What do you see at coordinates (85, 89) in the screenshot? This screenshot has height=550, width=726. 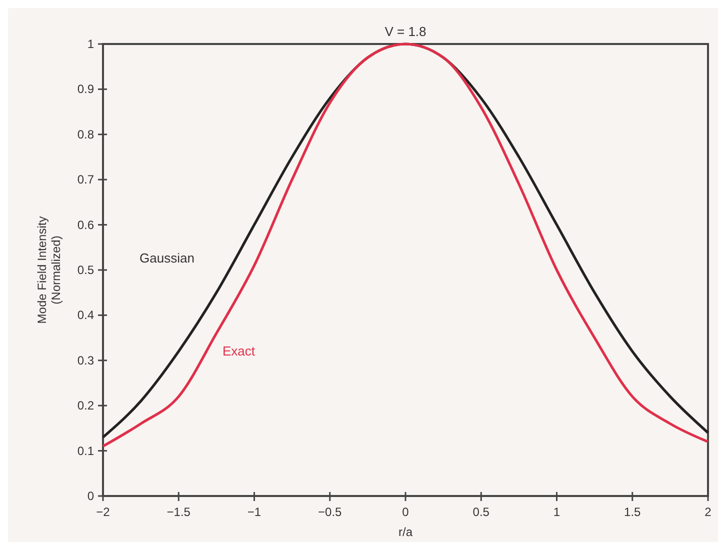 I see `y-tick-label: 0.9` at bounding box center [85, 89].